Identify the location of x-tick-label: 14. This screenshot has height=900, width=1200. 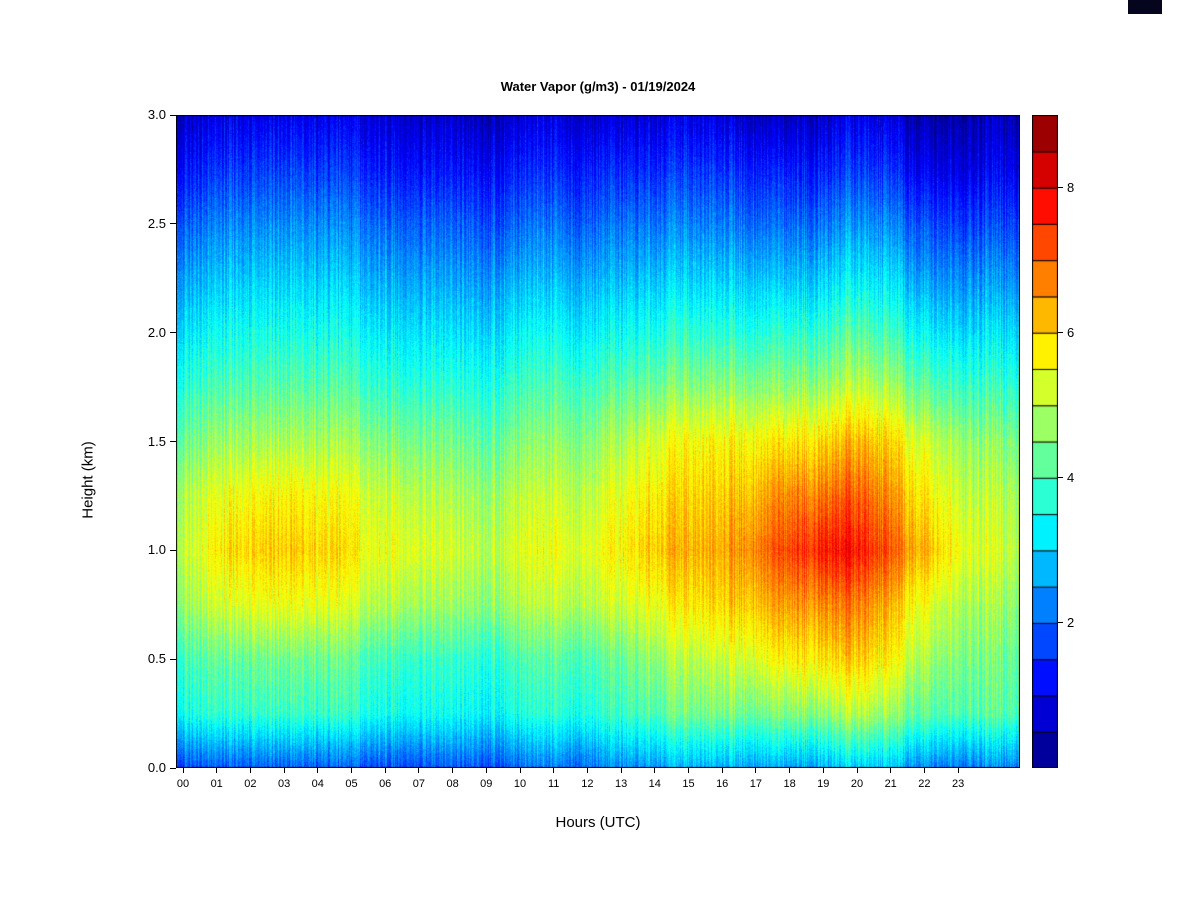
(654, 784).